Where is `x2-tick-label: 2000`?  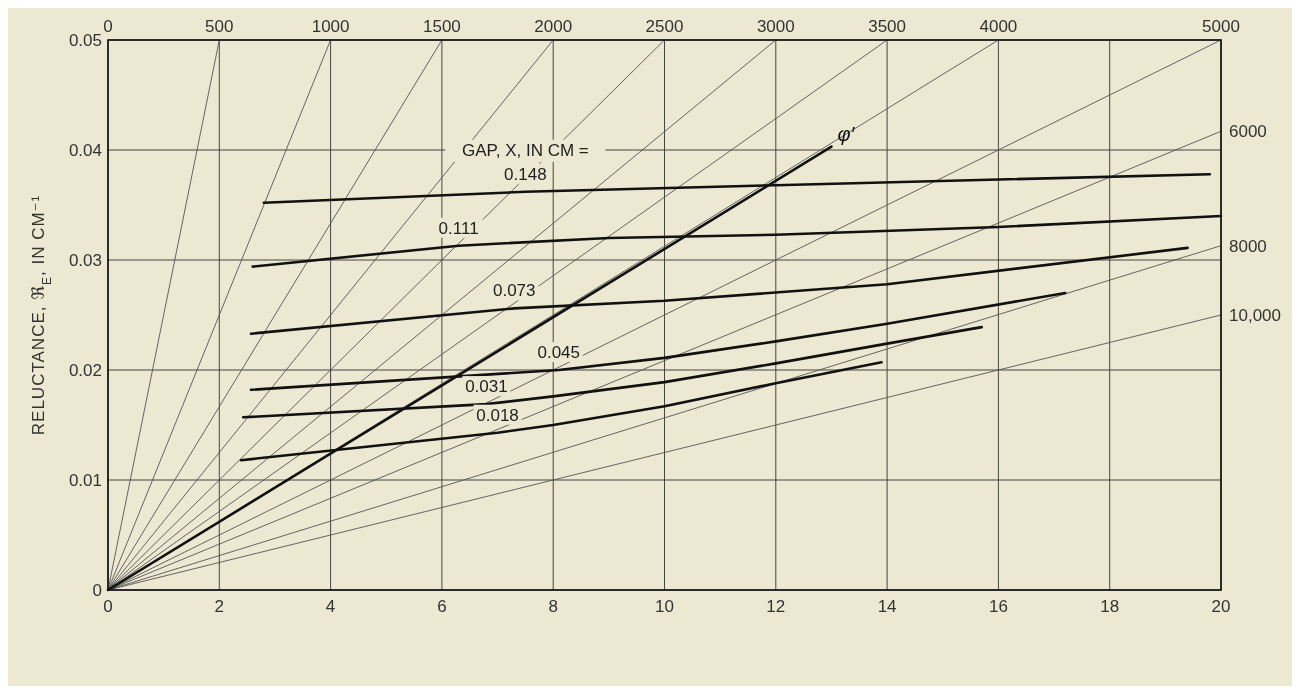 x2-tick-label: 2000 is located at coordinates (553, 26).